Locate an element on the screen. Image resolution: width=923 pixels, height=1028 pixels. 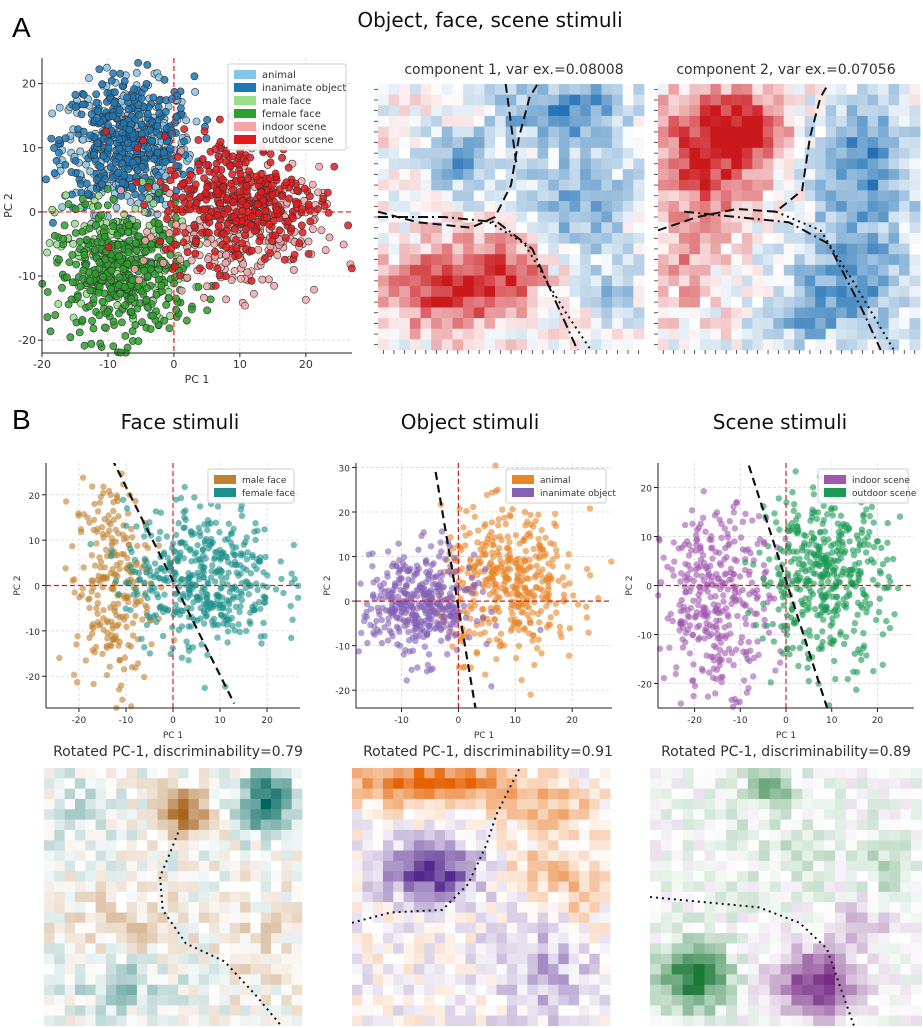
y-tick-label: -20 is located at coordinates (342, 692).